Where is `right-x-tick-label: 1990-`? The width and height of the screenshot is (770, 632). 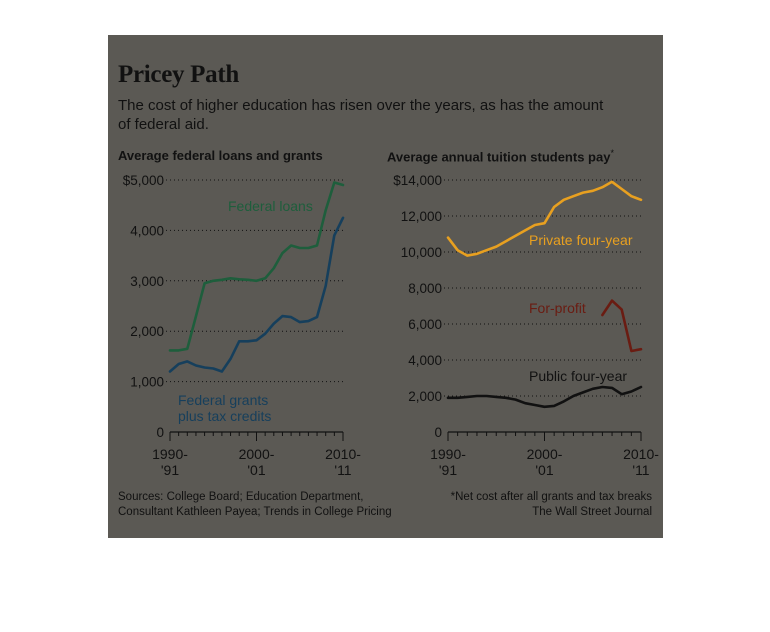 right-x-tick-label: 1990- is located at coordinates (448, 454).